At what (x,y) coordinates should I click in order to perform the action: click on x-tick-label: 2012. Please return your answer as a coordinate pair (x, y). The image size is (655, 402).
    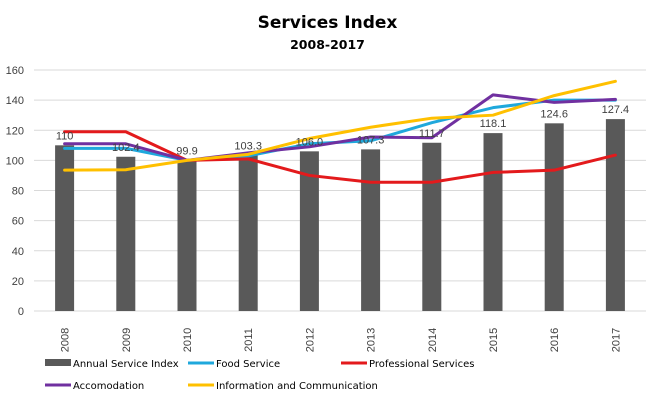
    Looking at the image, I should click on (310, 340).